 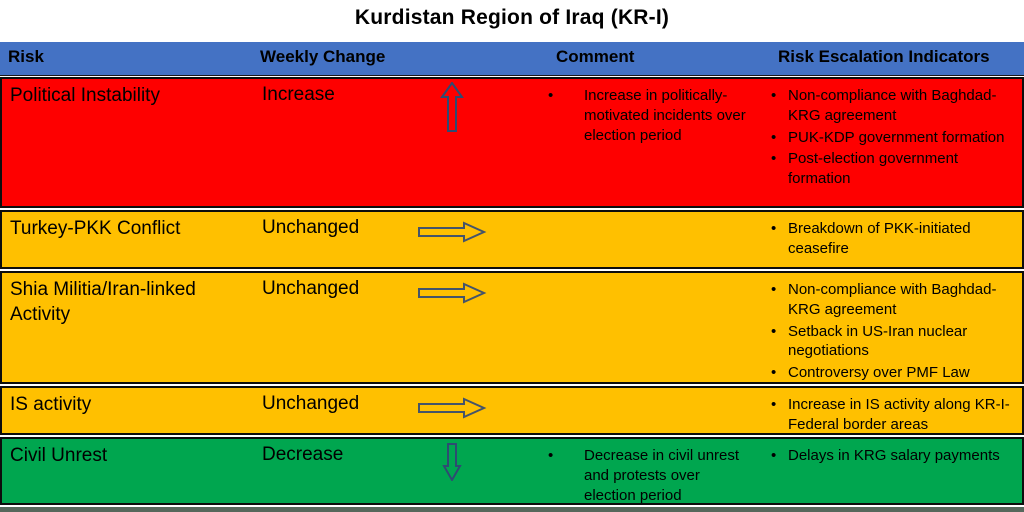 I want to click on weekly-change-value: Decrease, so click(x=303, y=454).